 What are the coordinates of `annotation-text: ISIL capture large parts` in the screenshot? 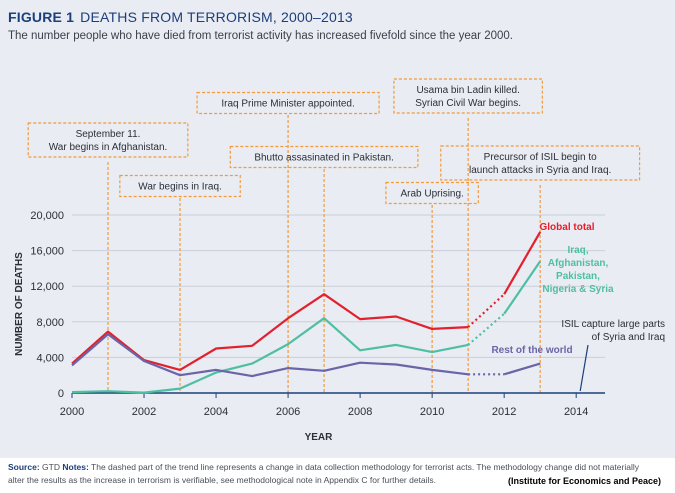 It's located at (613, 324).